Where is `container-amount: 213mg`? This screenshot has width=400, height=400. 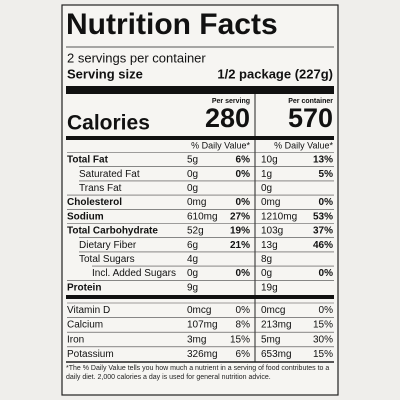
container-amount: 213mg is located at coordinates (276, 325).